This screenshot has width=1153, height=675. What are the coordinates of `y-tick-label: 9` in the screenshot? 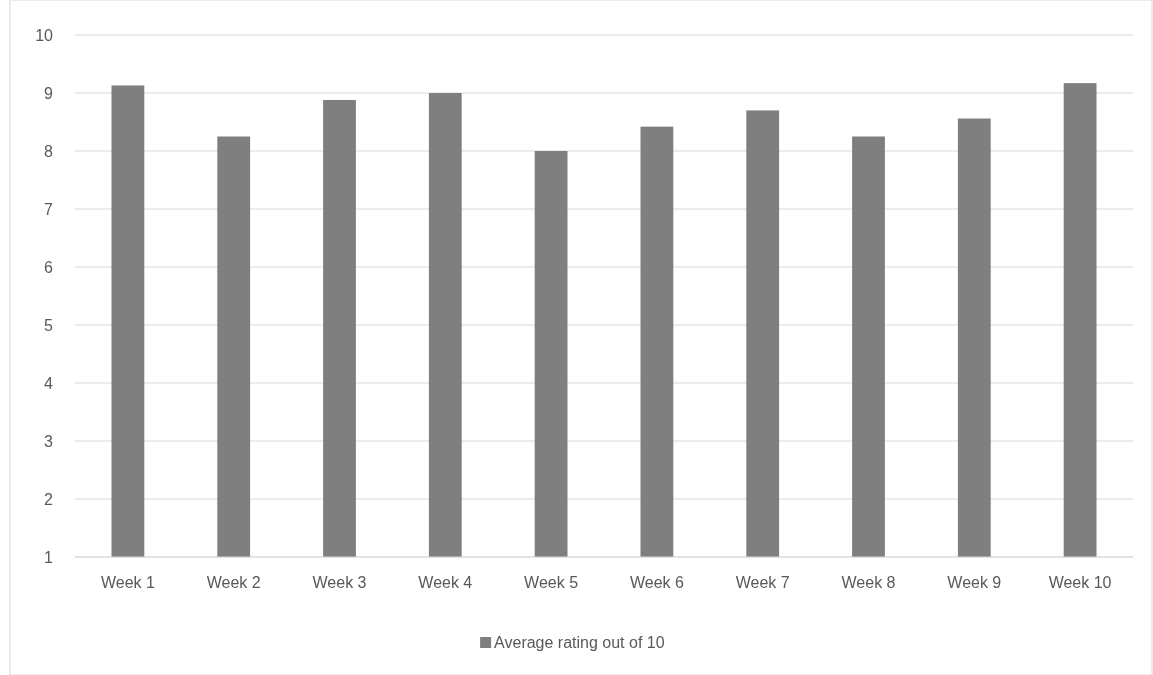 It's located at (49, 93).